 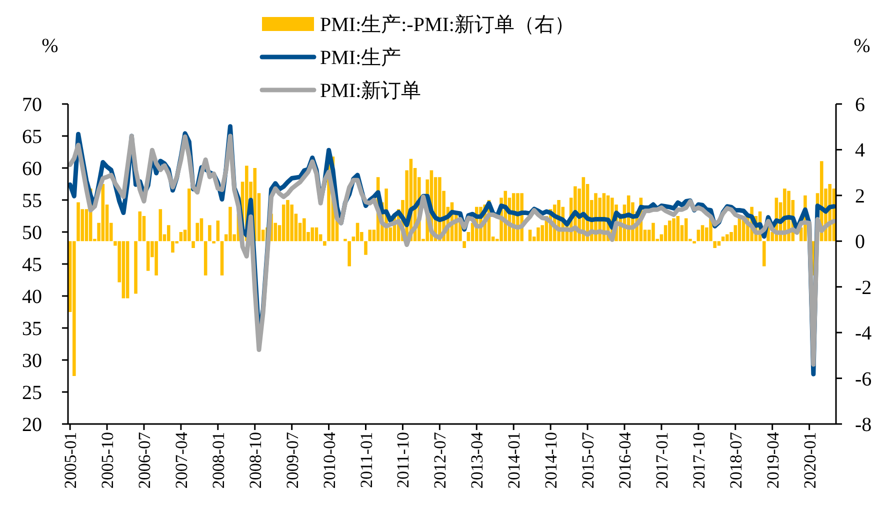 What do you see at coordinates (863, 287) in the screenshot?
I see `y2-tick-label: -2` at bounding box center [863, 287].